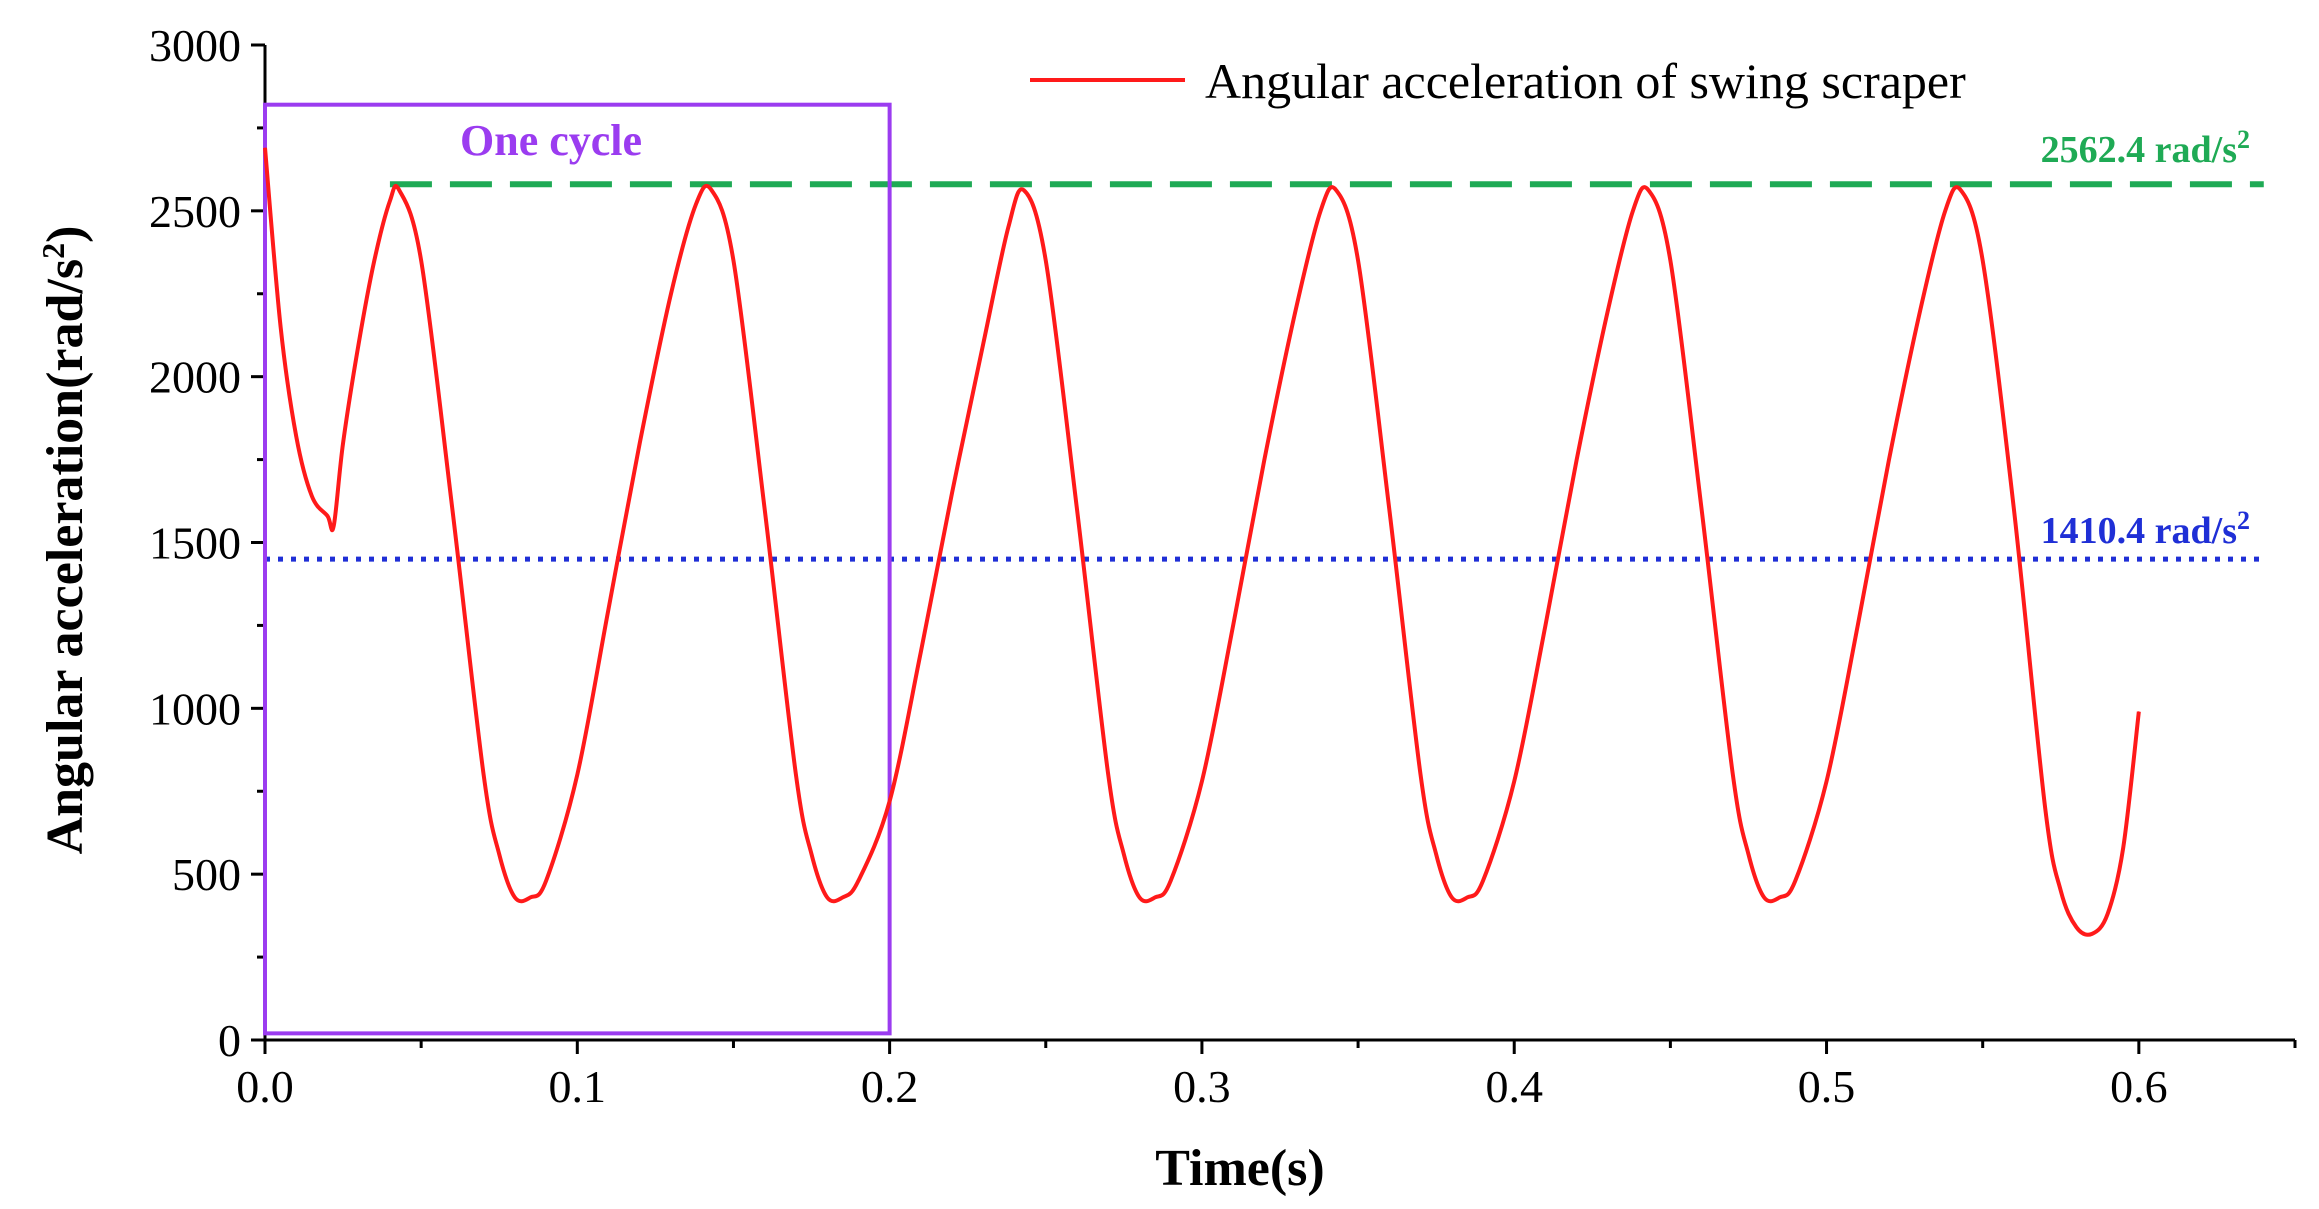 This screenshot has width=2319, height=1209. Describe the element at coordinates (195, 211) in the screenshot. I see `y-tick-label: 2500` at that location.